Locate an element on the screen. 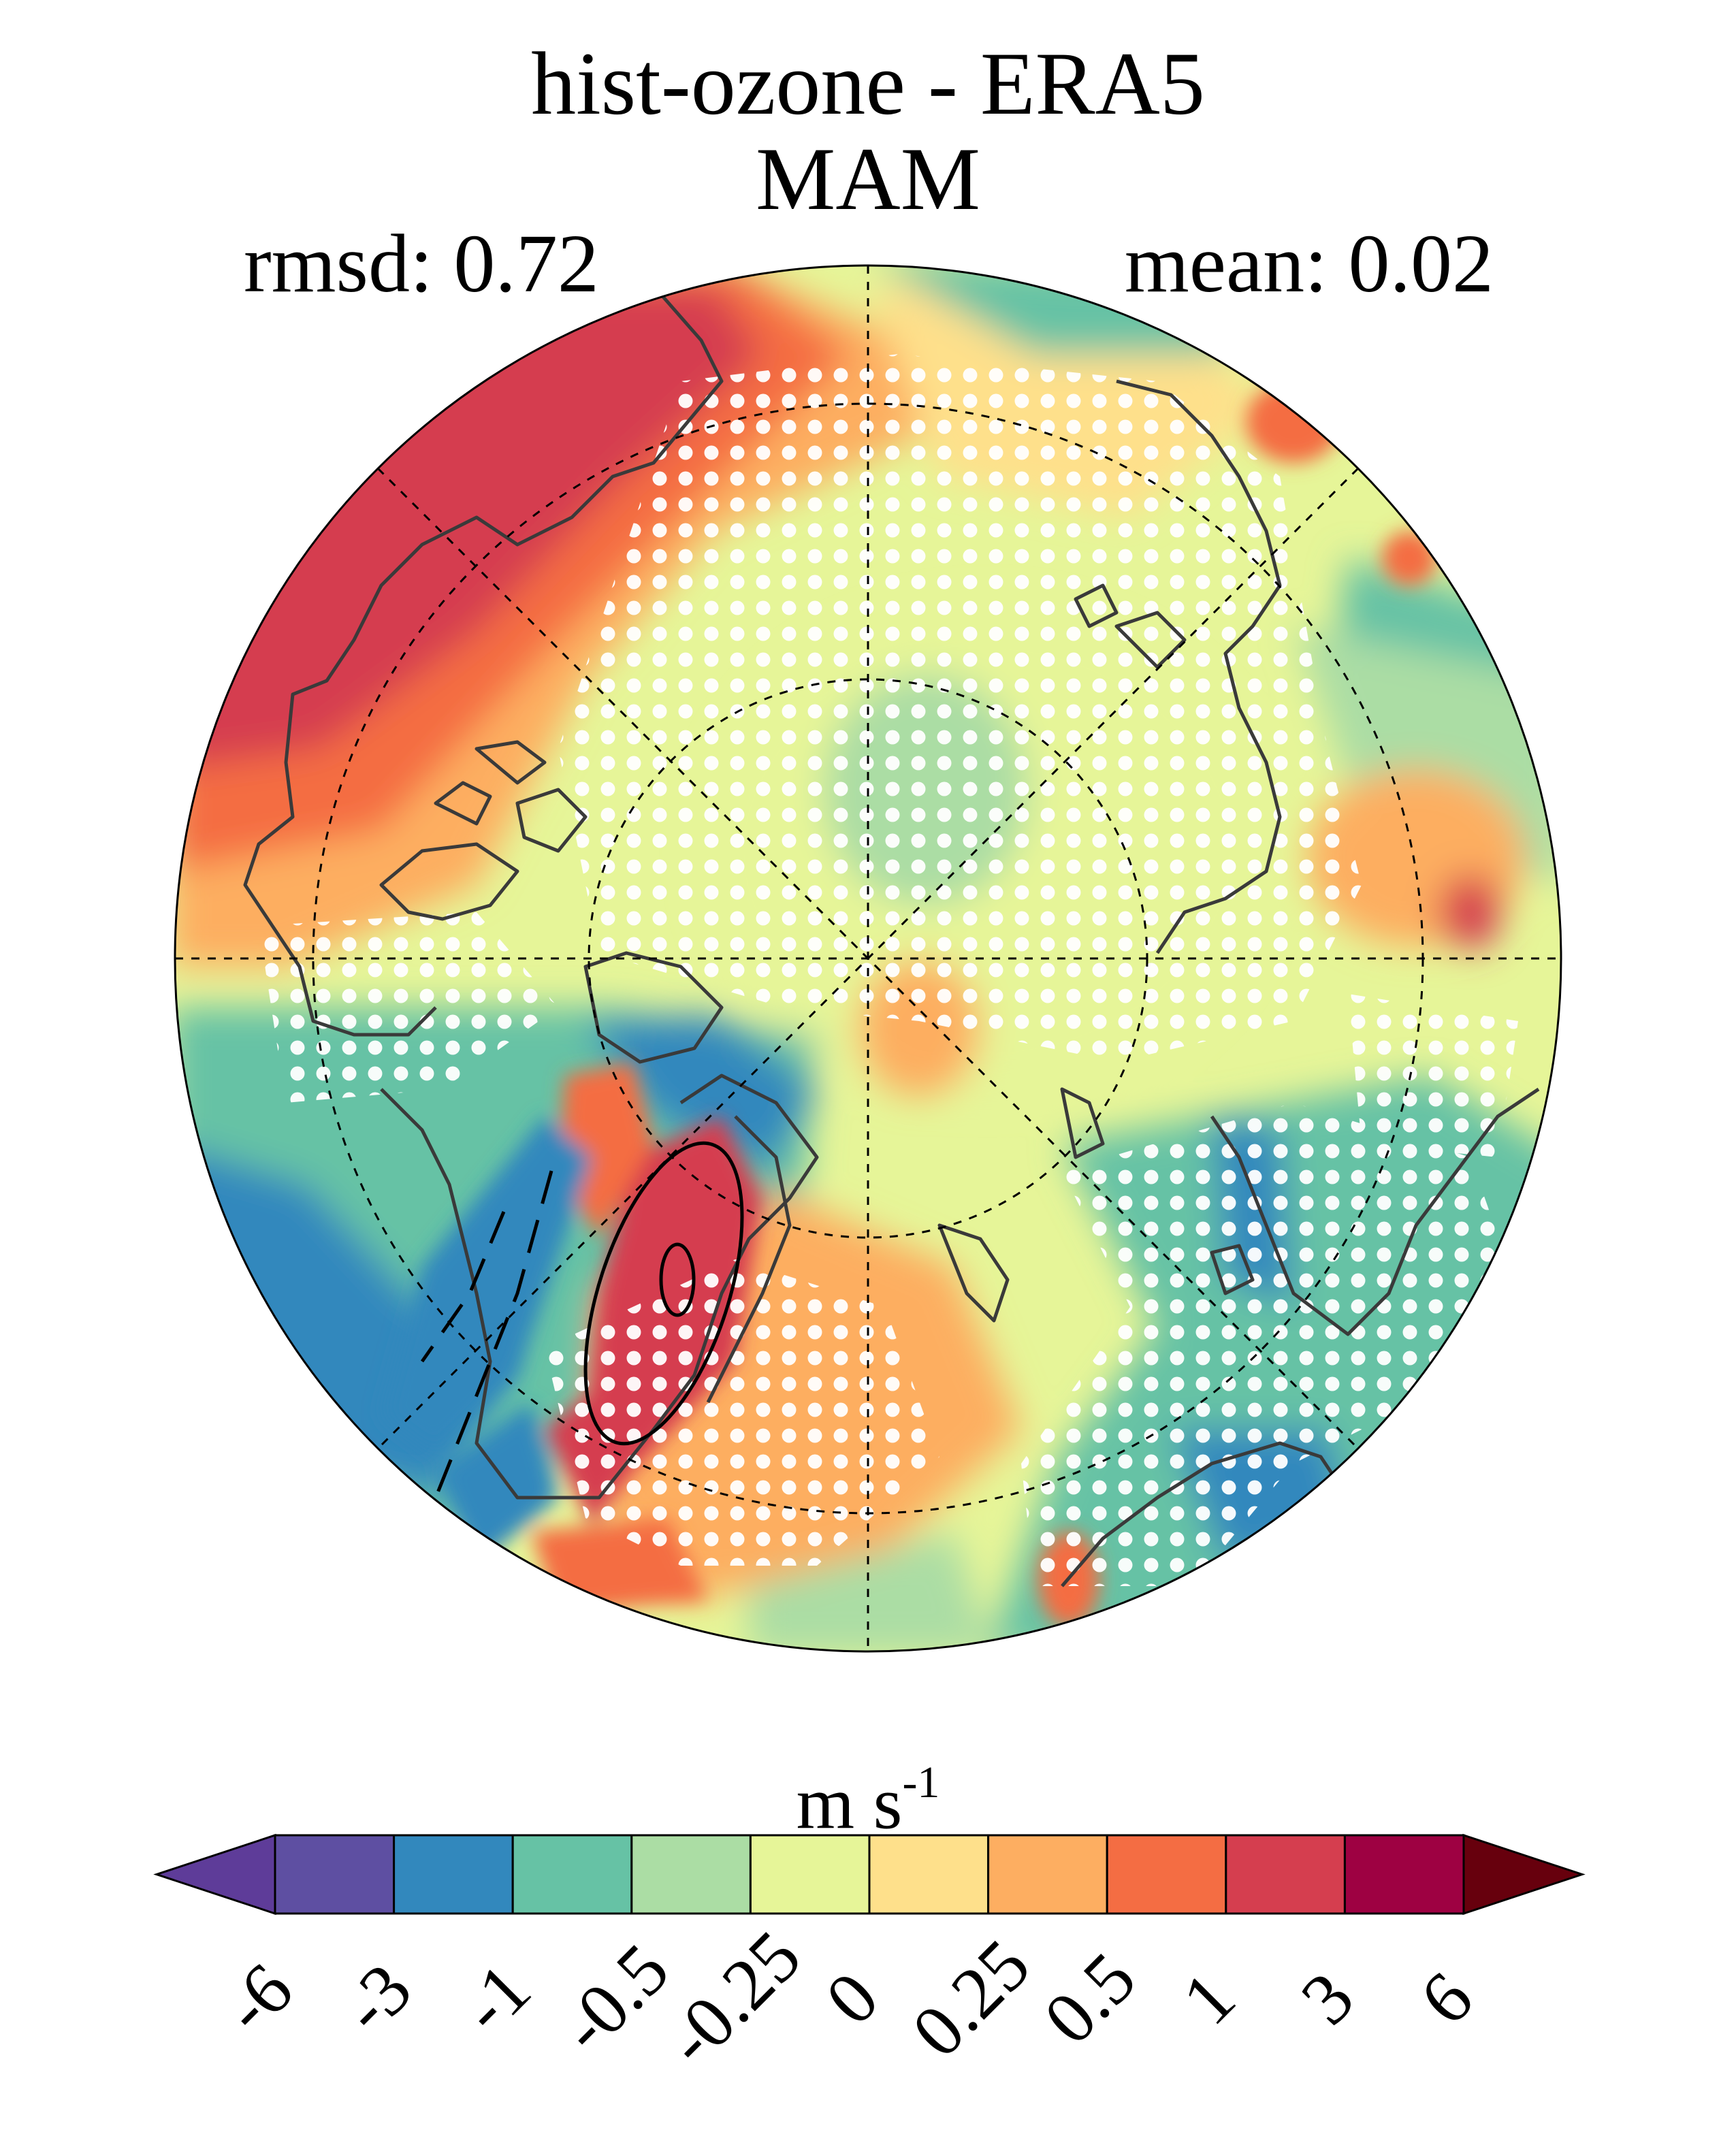 The width and height of the screenshot is (1736, 2130). colorbar-tick-label: -3 is located at coordinates (377, 1998).